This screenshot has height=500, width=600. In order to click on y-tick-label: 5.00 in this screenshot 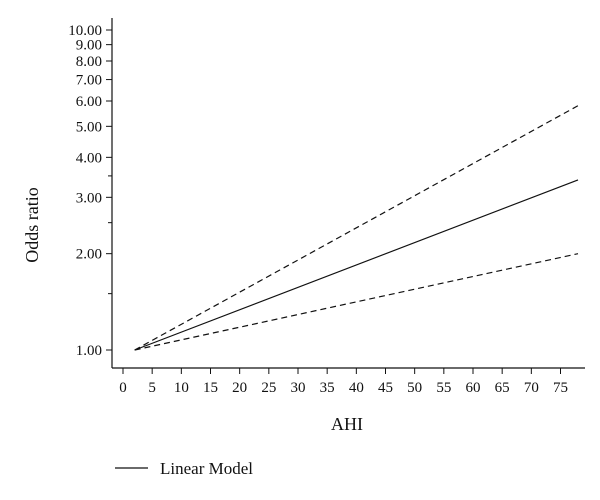, I will do `click(89, 127)`.